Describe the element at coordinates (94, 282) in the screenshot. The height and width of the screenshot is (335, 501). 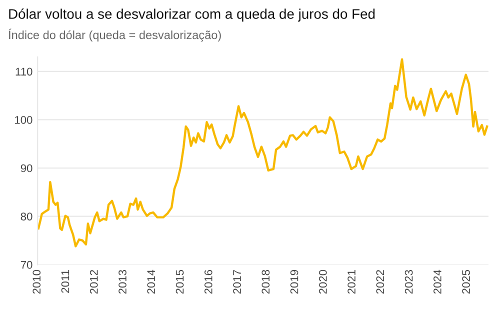
I see `x-tick-label: 2012` at that location.